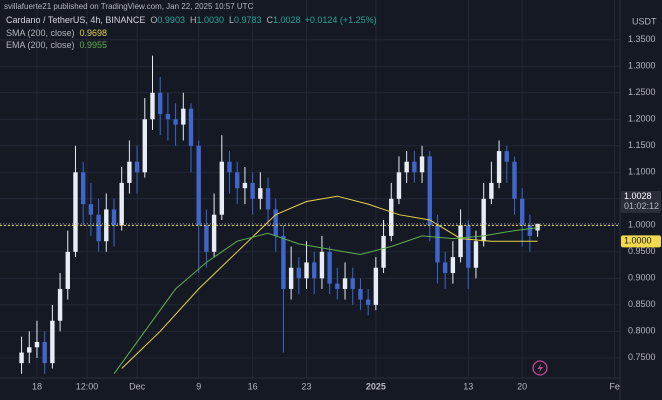 This screenshot has width=662, height=400. I want to click on x-tick-label: 13, so click(468, 386).